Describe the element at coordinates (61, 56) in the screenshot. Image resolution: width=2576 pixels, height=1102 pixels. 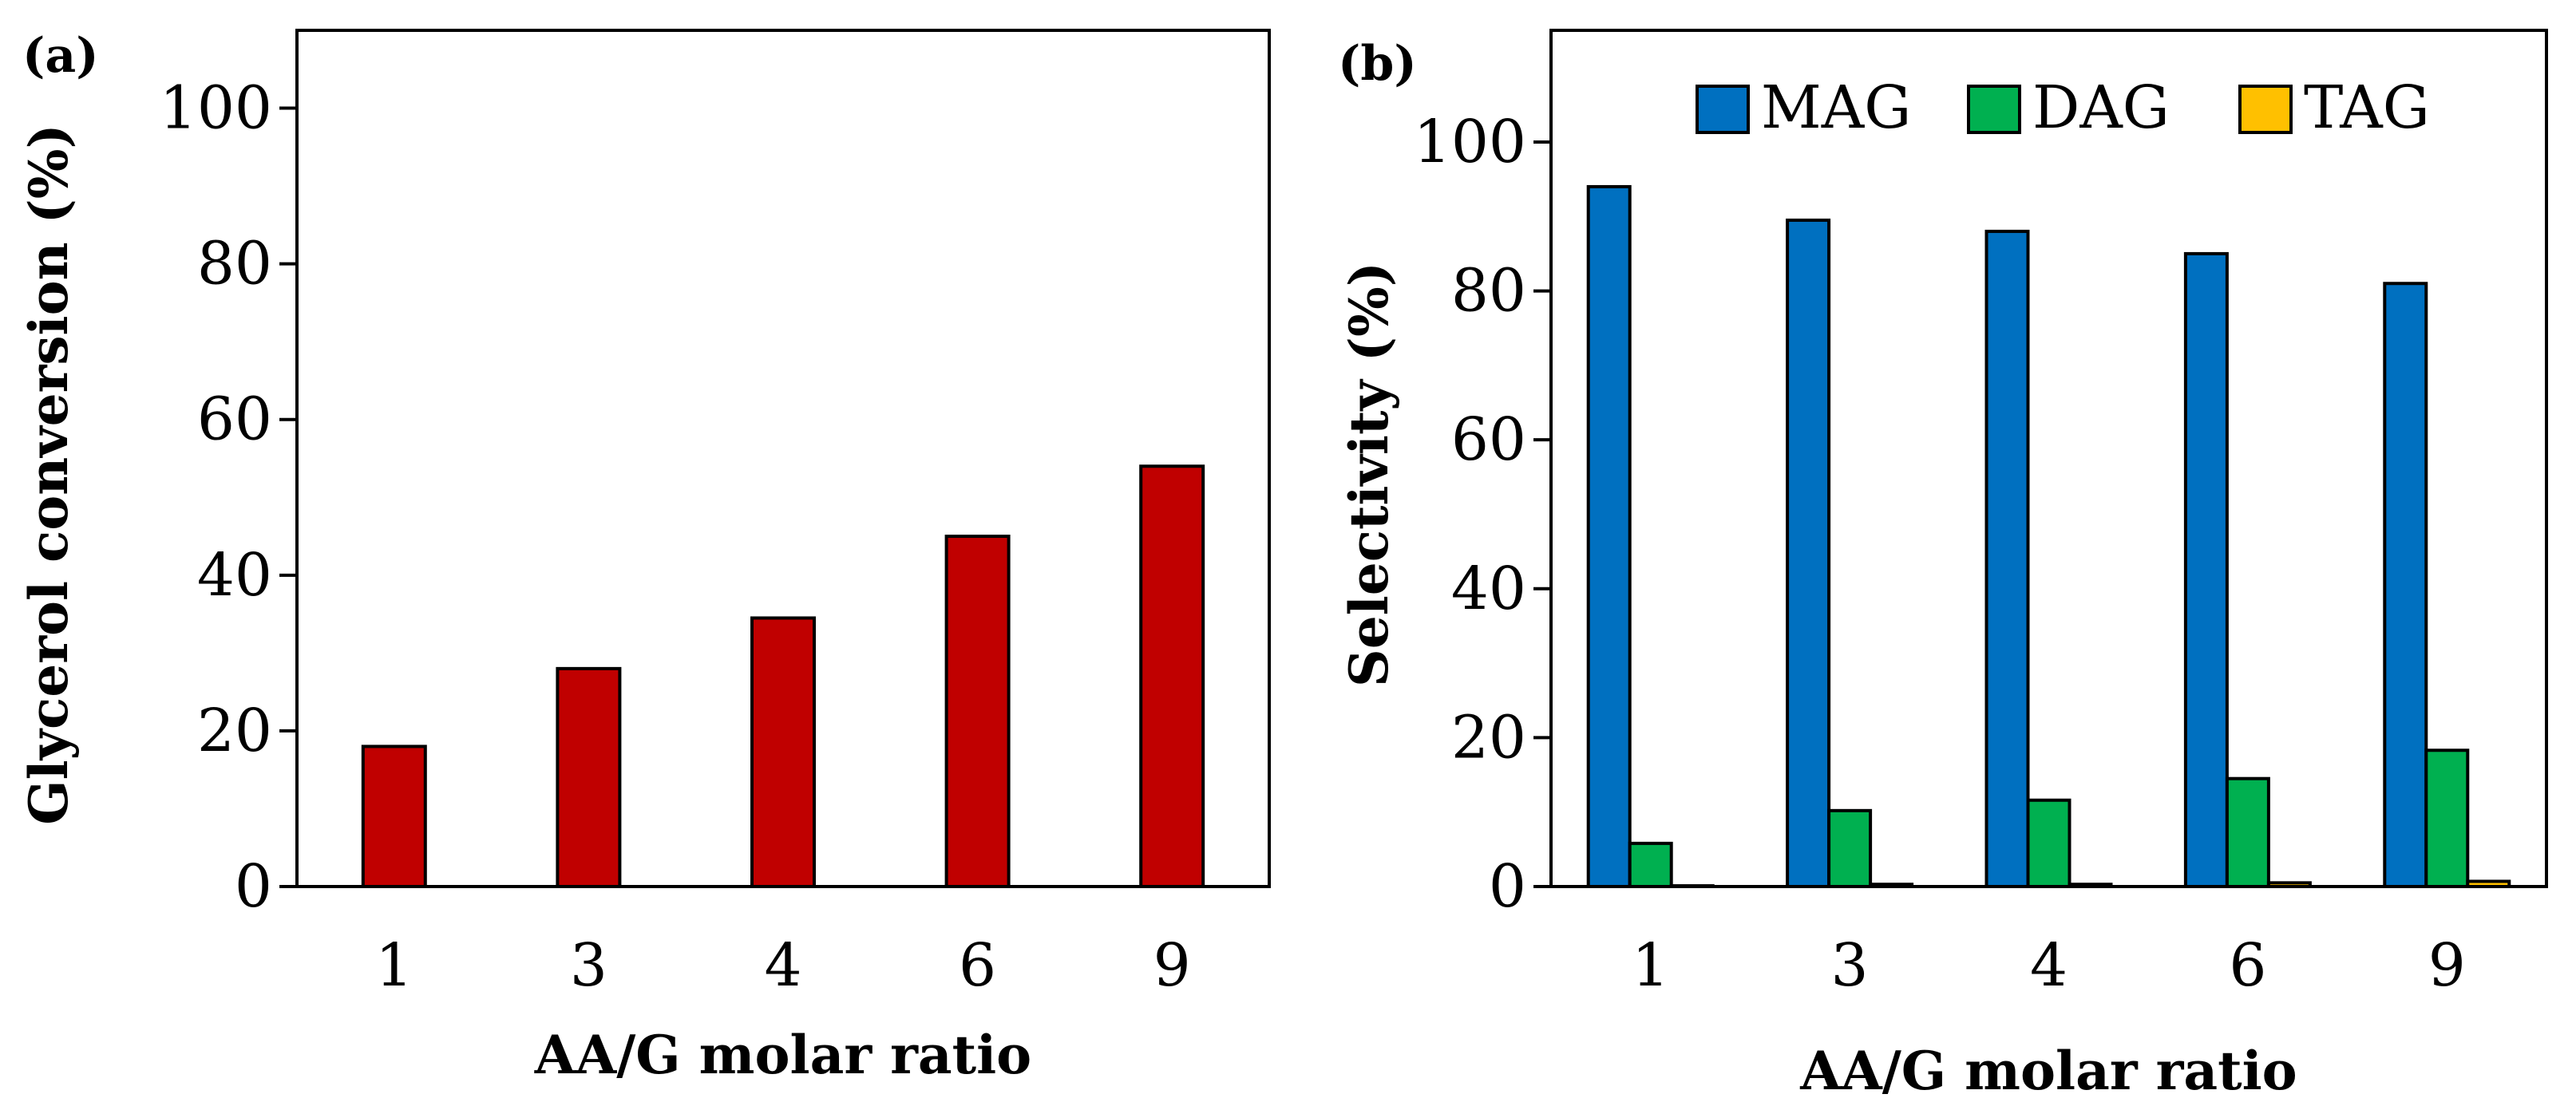
I see `panel-label: (a)` at that location.